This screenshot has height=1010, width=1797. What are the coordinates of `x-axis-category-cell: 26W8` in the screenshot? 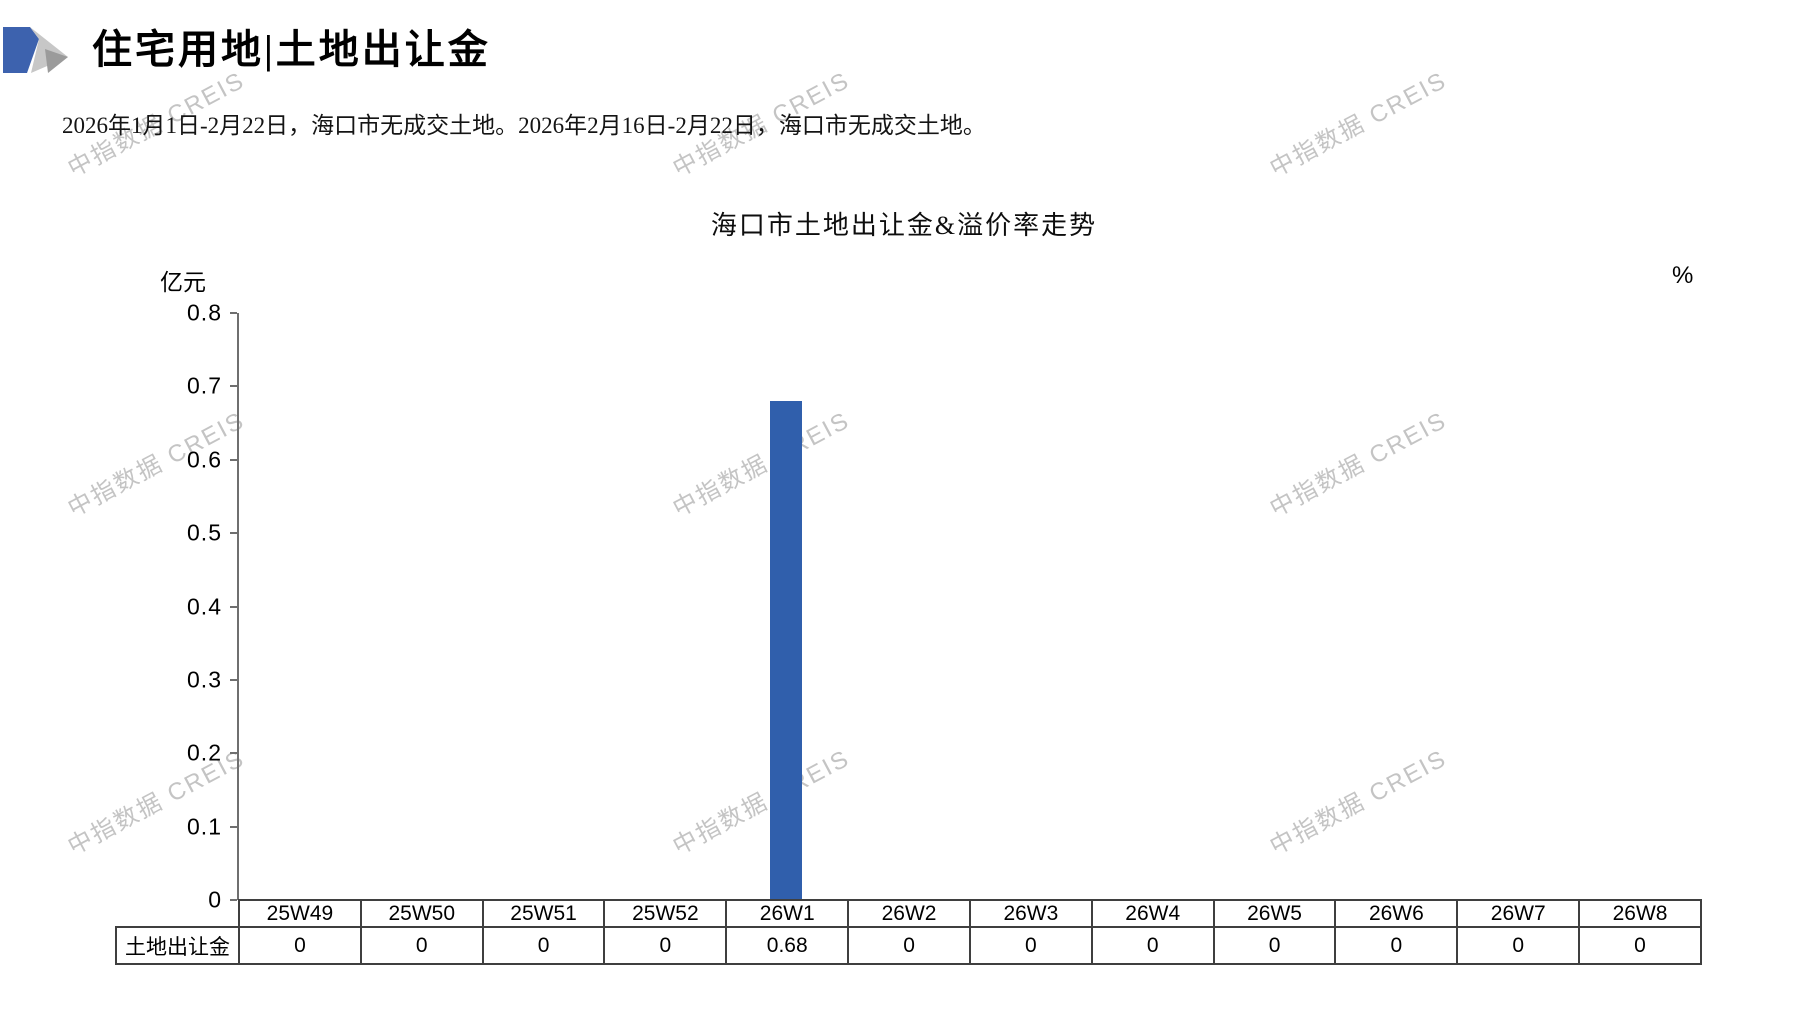 It's located at (1640, 913).